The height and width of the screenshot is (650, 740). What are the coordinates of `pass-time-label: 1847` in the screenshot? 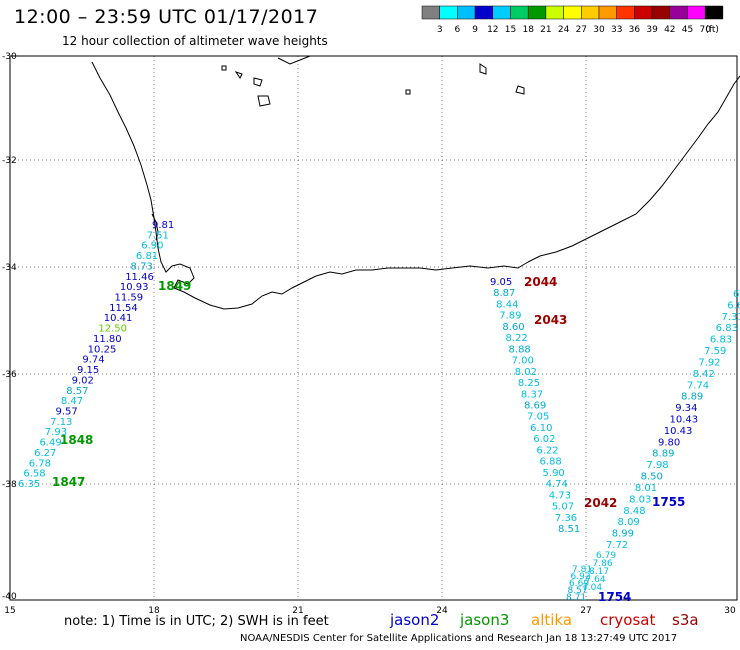 It's located at (68, 482).